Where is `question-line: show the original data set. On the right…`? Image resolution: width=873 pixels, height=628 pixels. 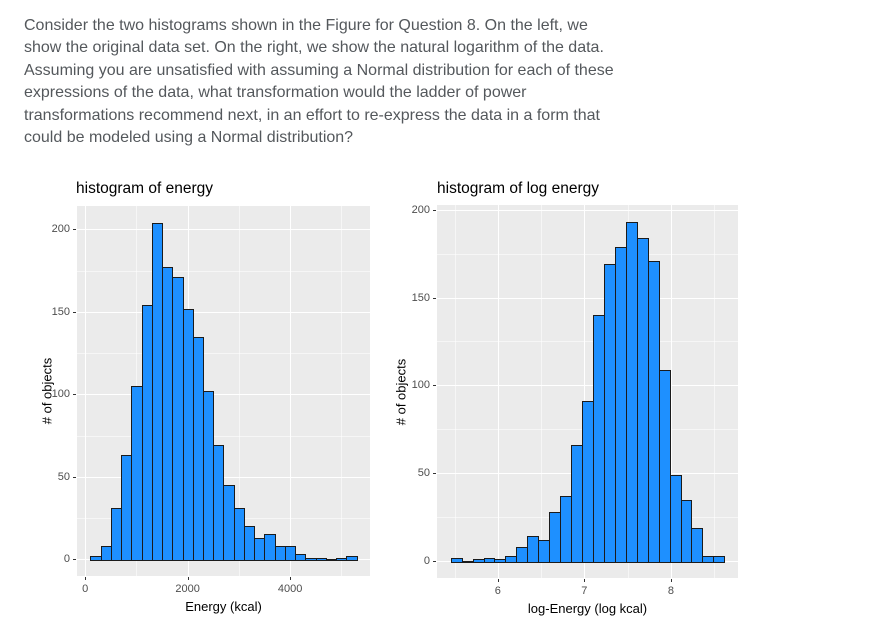 question-line: show the original data set. On the right… is located at coordinates (314, 48).